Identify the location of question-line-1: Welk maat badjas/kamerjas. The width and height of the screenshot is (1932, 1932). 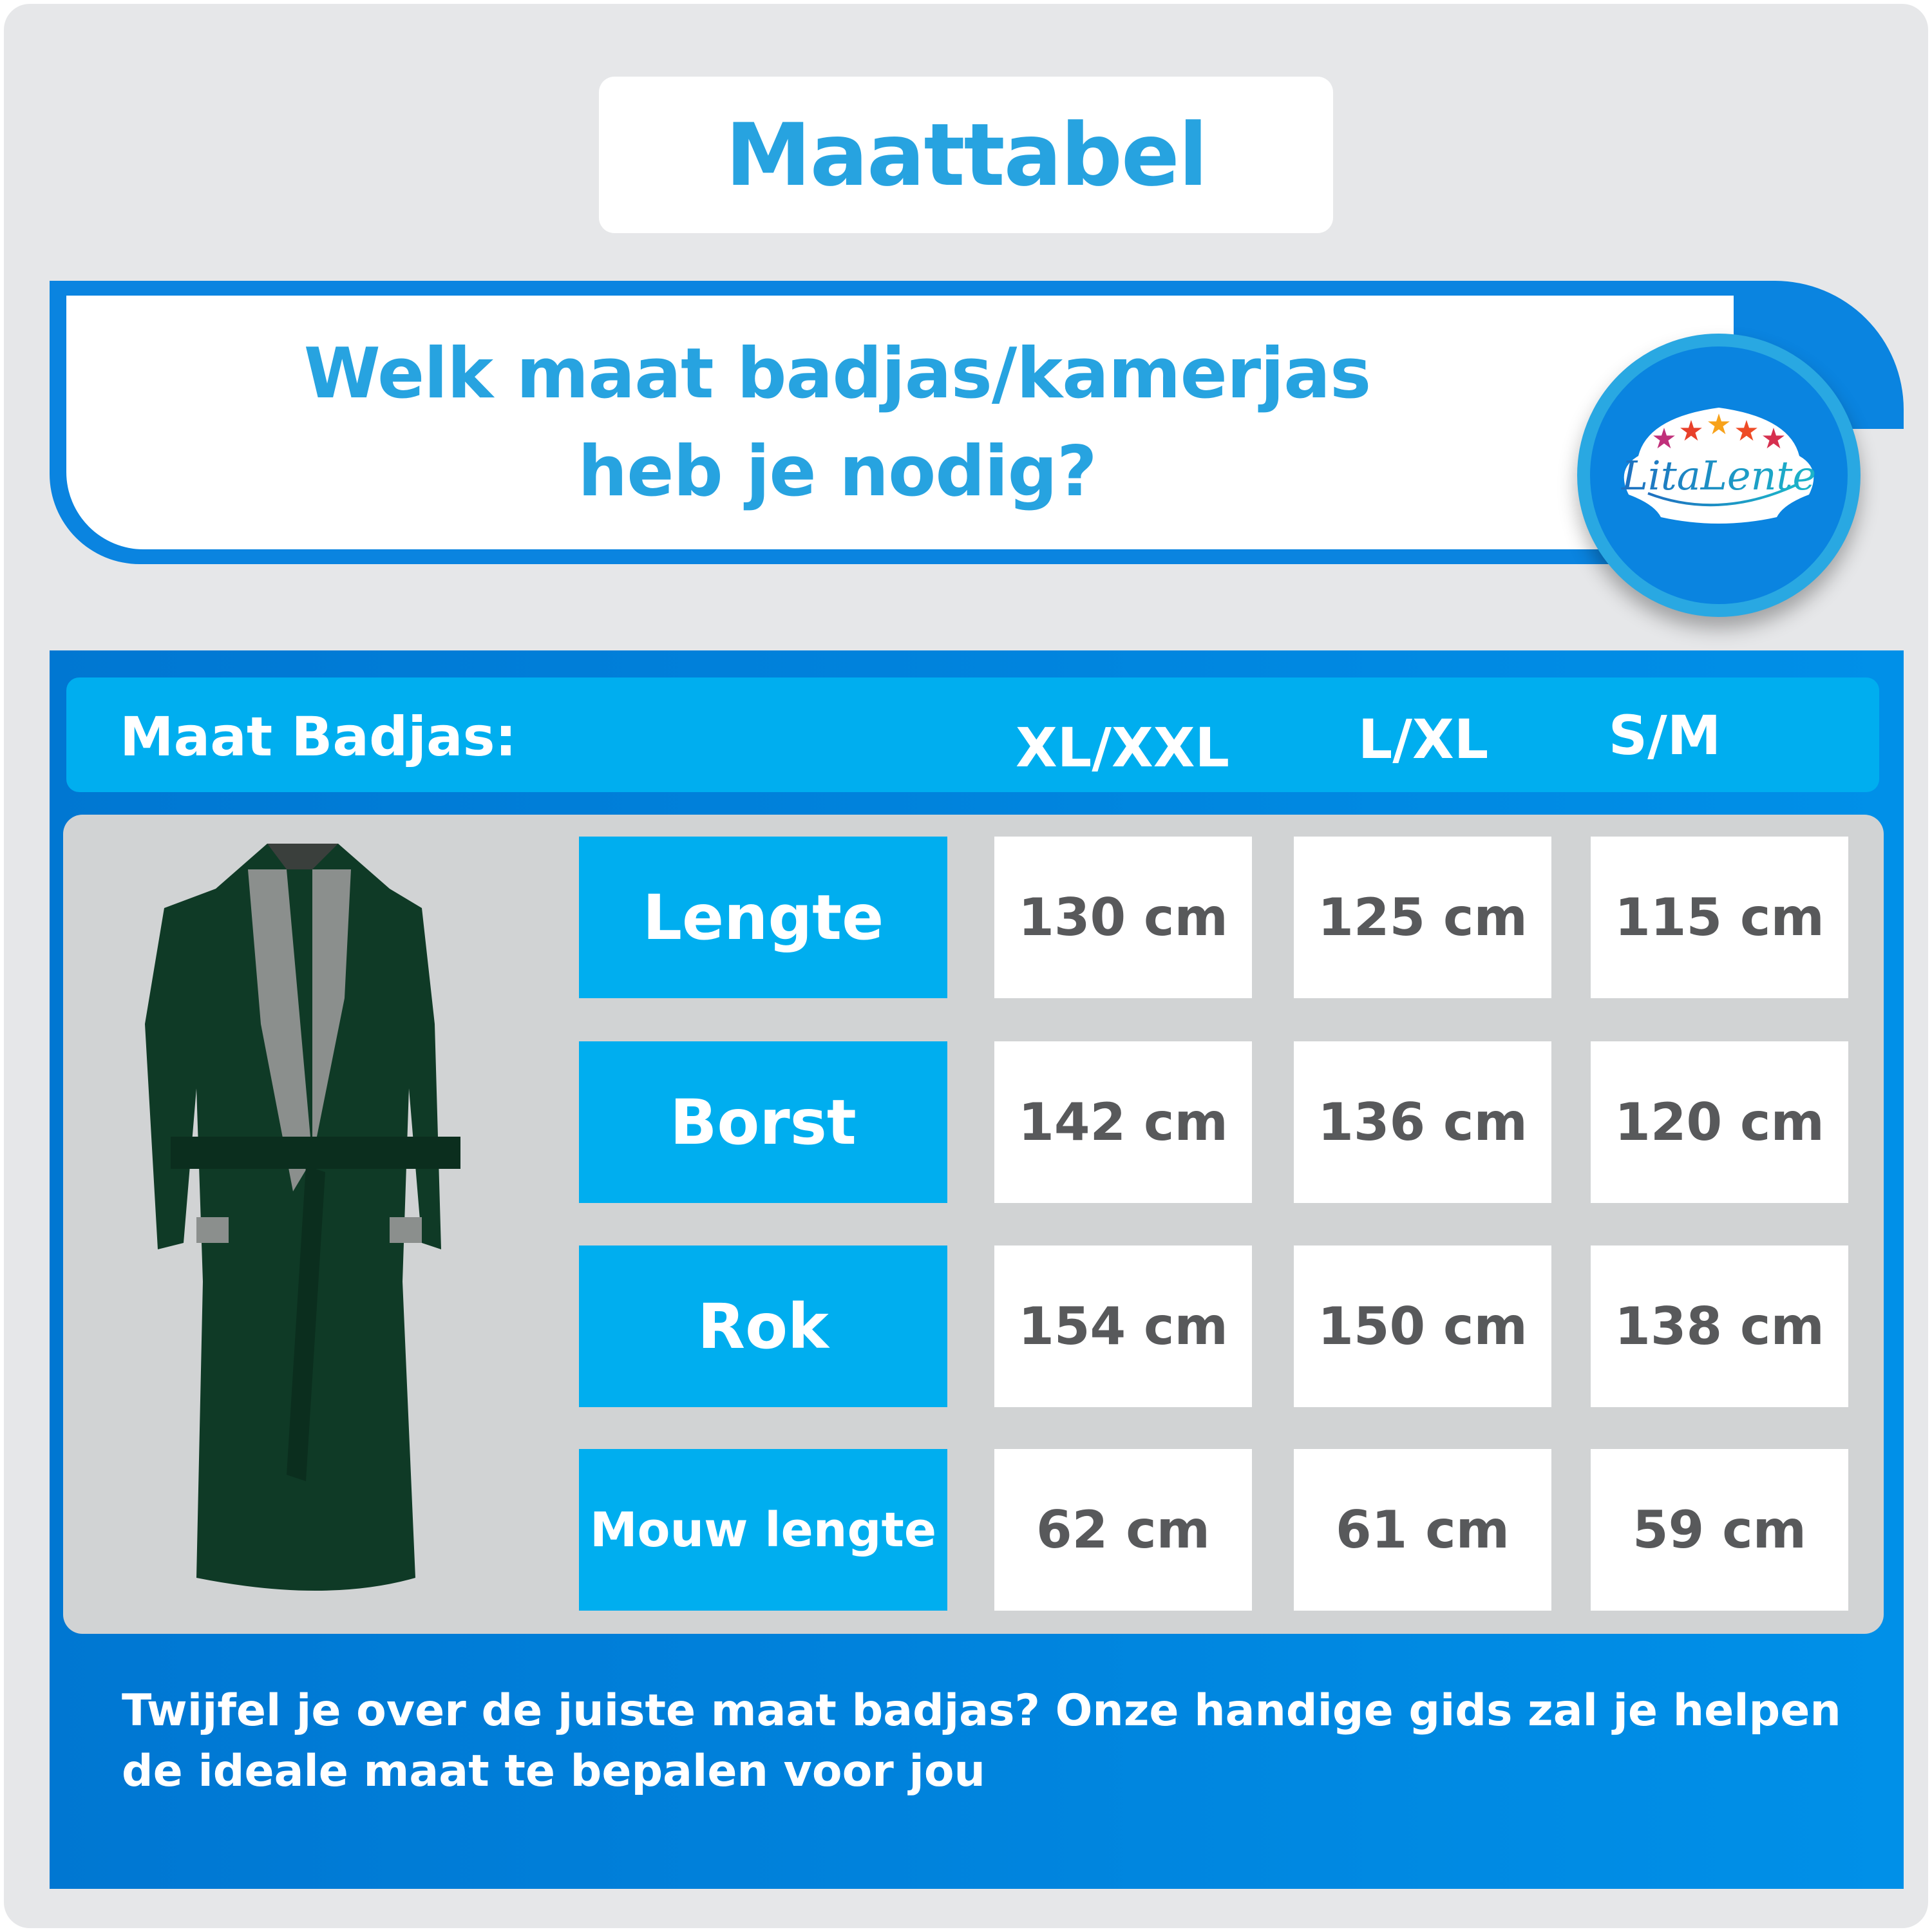
(838, 374).